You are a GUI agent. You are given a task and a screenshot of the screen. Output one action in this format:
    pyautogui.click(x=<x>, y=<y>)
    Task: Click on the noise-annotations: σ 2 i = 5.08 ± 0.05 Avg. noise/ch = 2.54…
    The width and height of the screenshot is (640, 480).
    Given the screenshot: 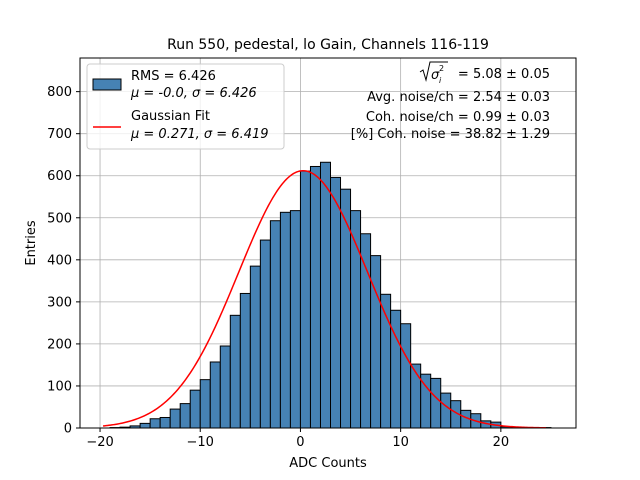 What is the action you would take?
    pyautogui.click(x=450, y=101)
    